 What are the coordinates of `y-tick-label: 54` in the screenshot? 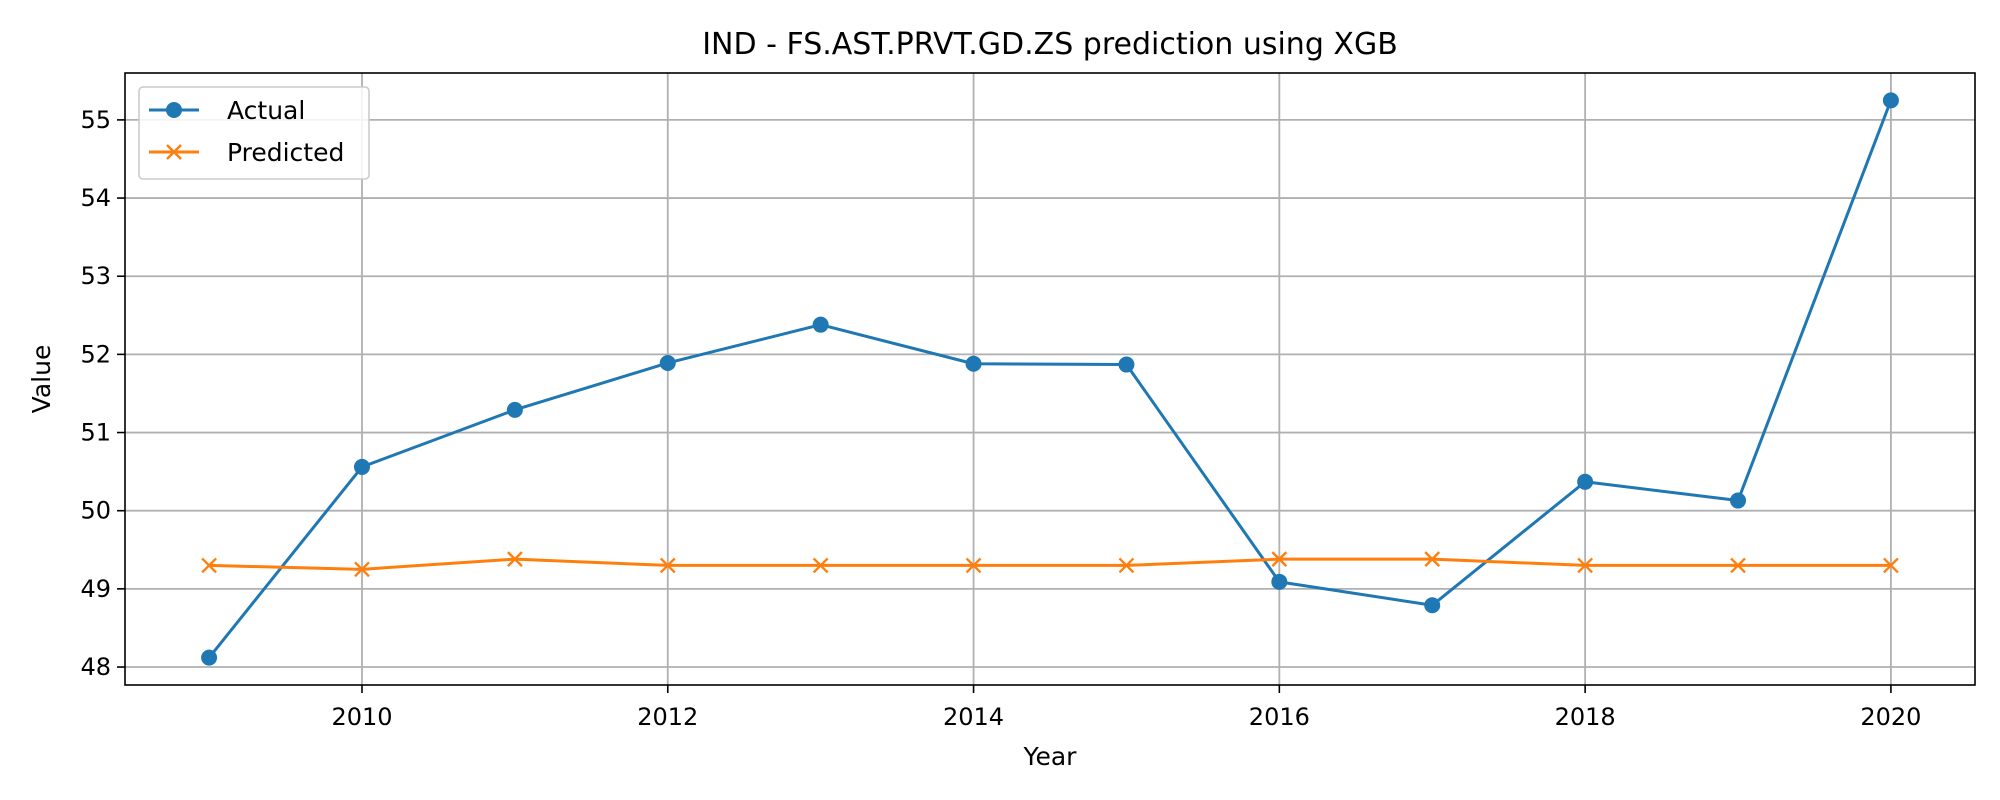 It's located at (95, 198).